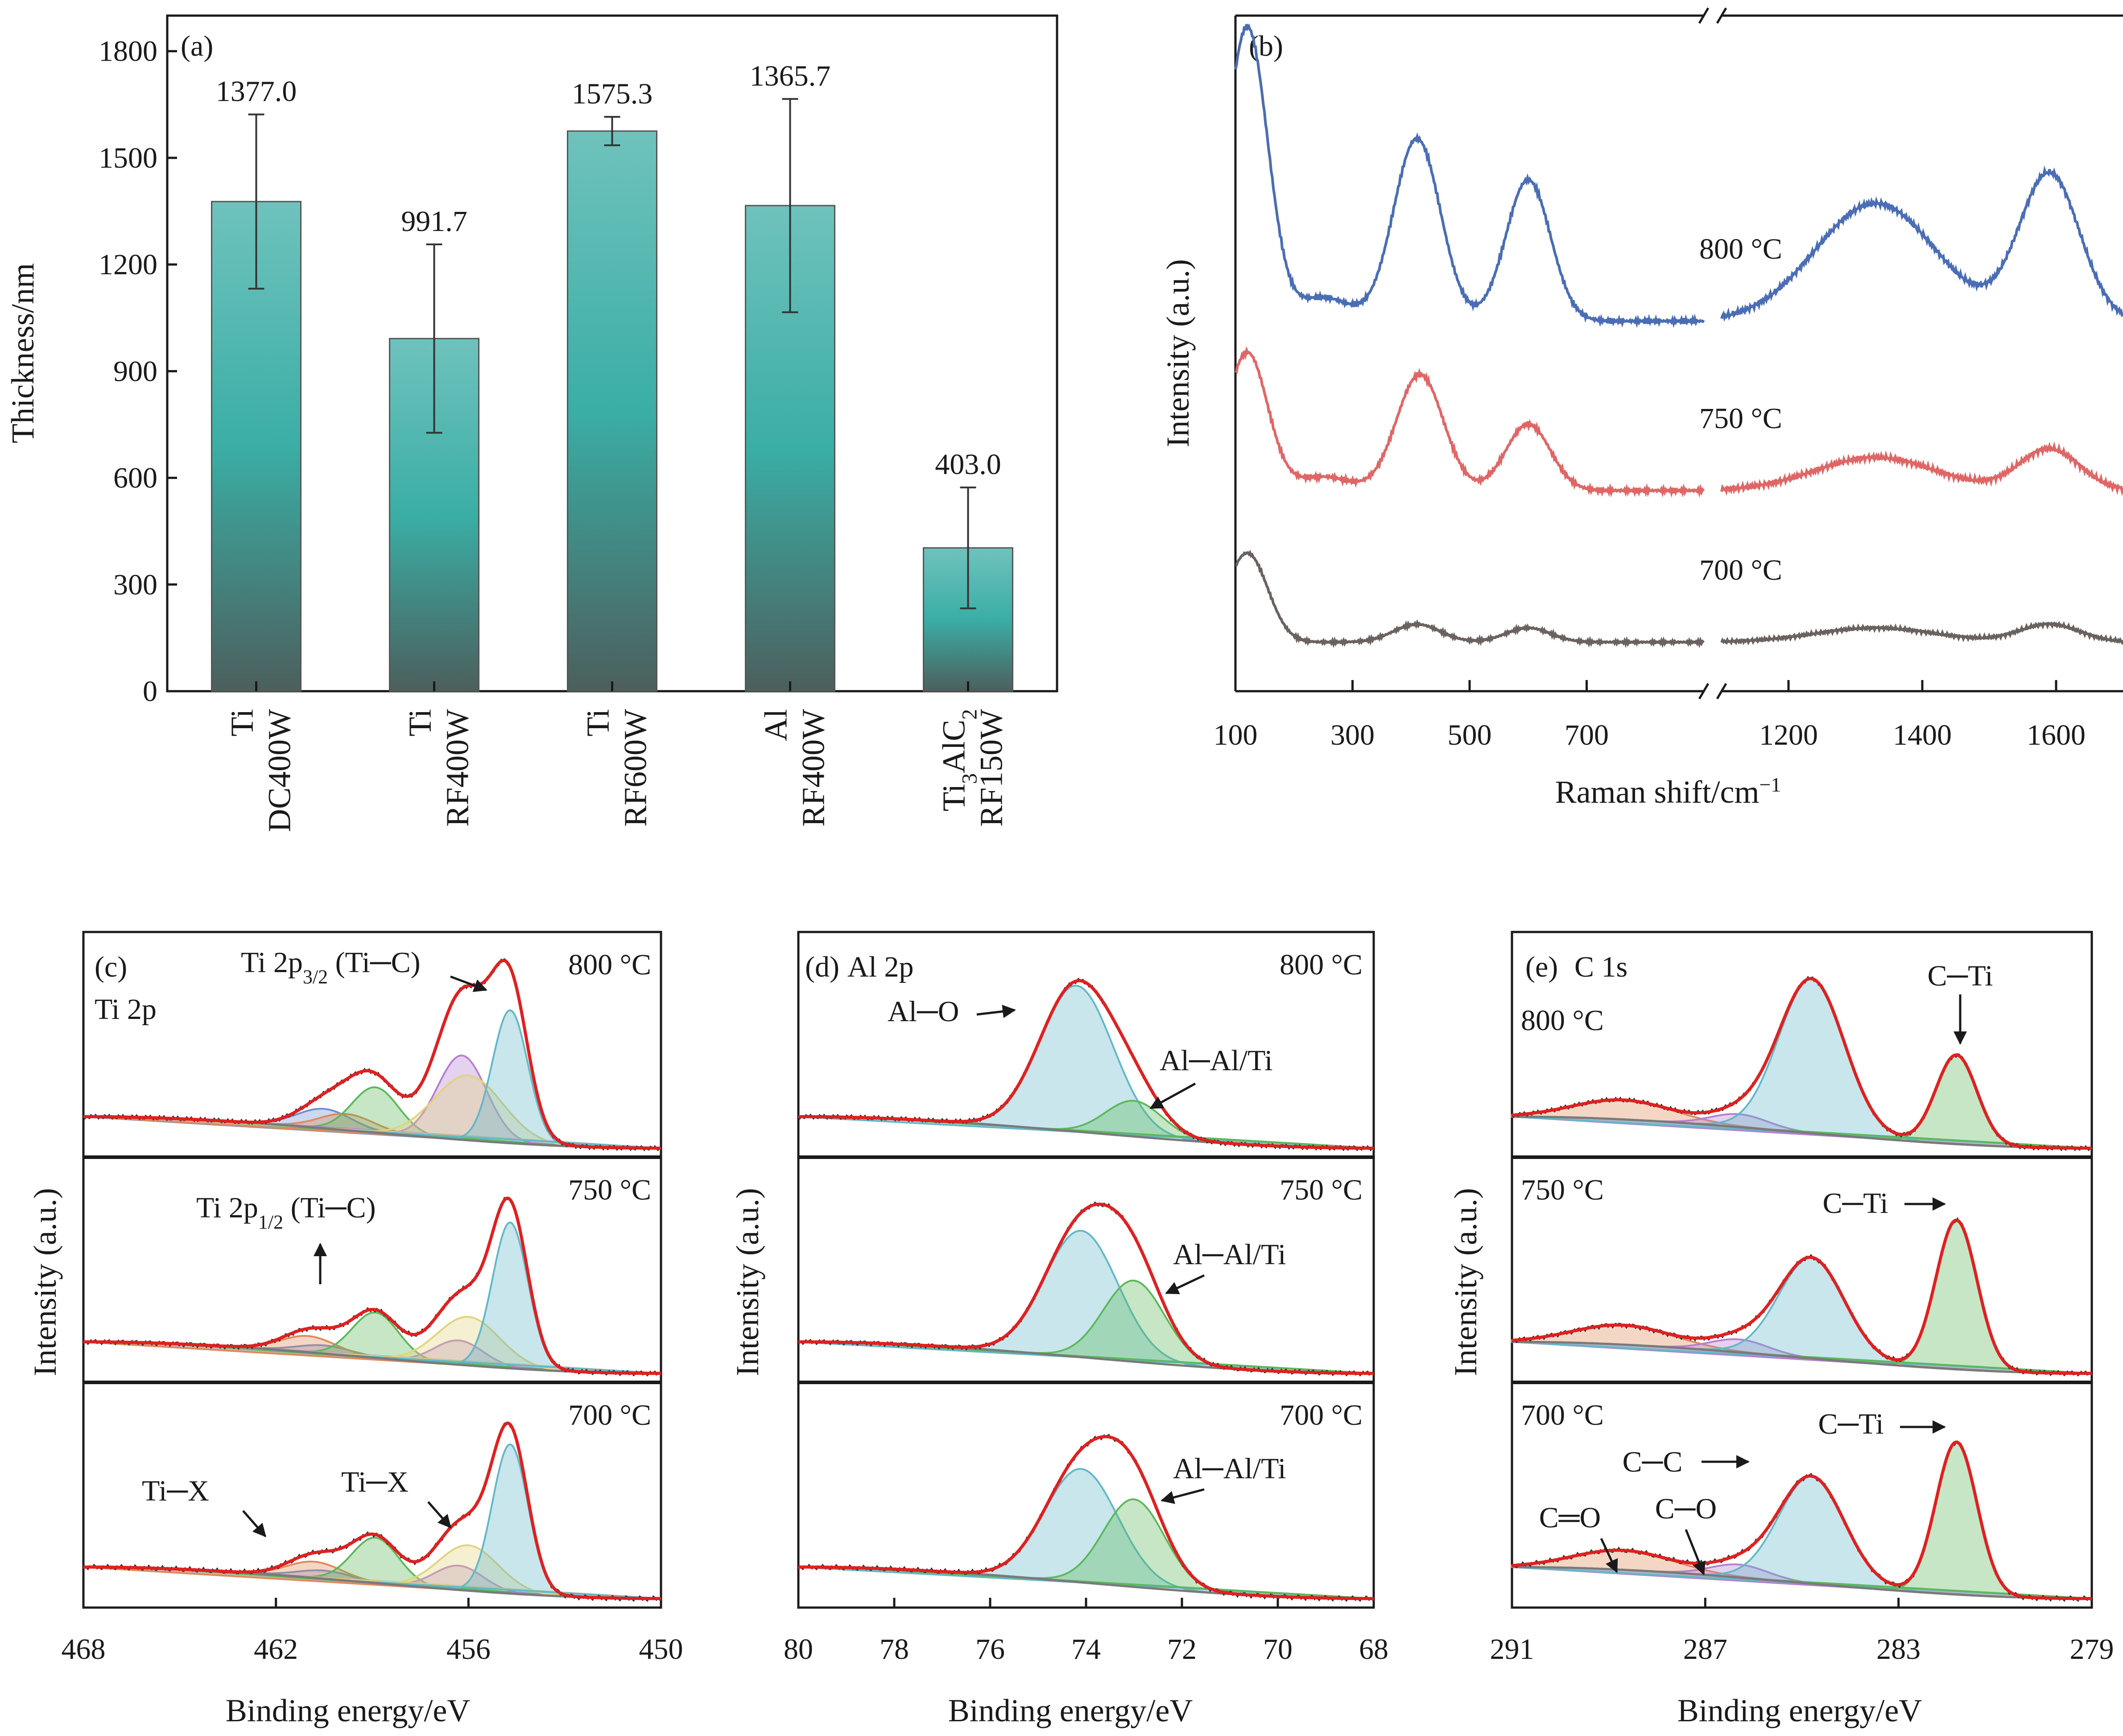 This screenshot has height=1736, width=2123. Describe the element at coordinates (2056, 735) in the screenshot. I see `x-tick-label: 1600` at that location.